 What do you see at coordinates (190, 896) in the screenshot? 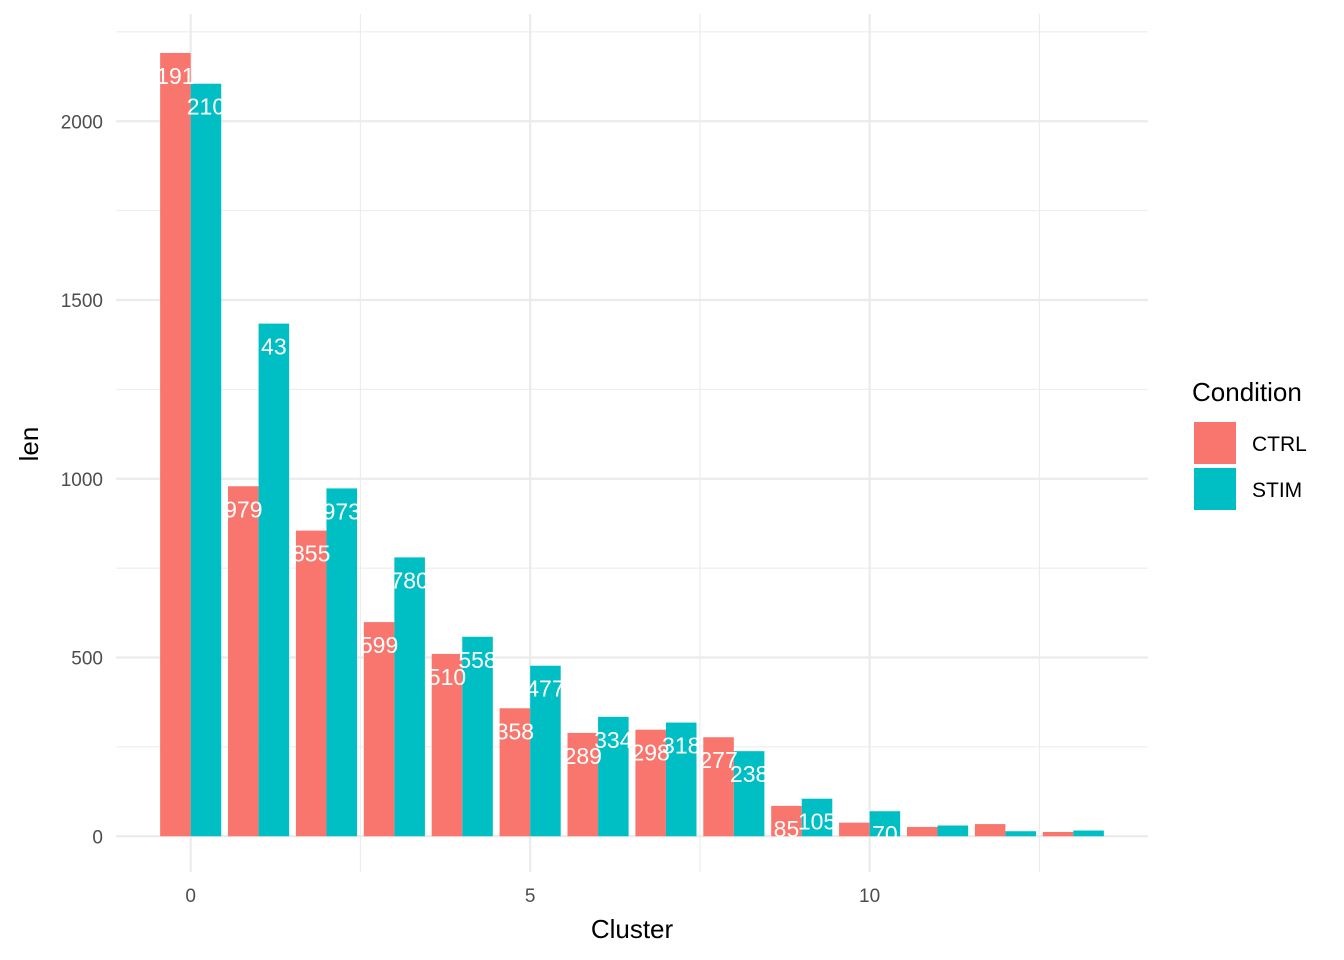
I see `x-tick-label: 0` at bounding box center [190, 896].